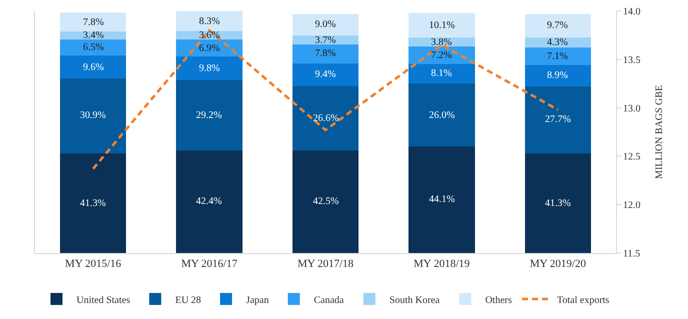 The height and width of the screenshot is (319, 688). I want to click on data-label: 42.4%, so click(209, 201).